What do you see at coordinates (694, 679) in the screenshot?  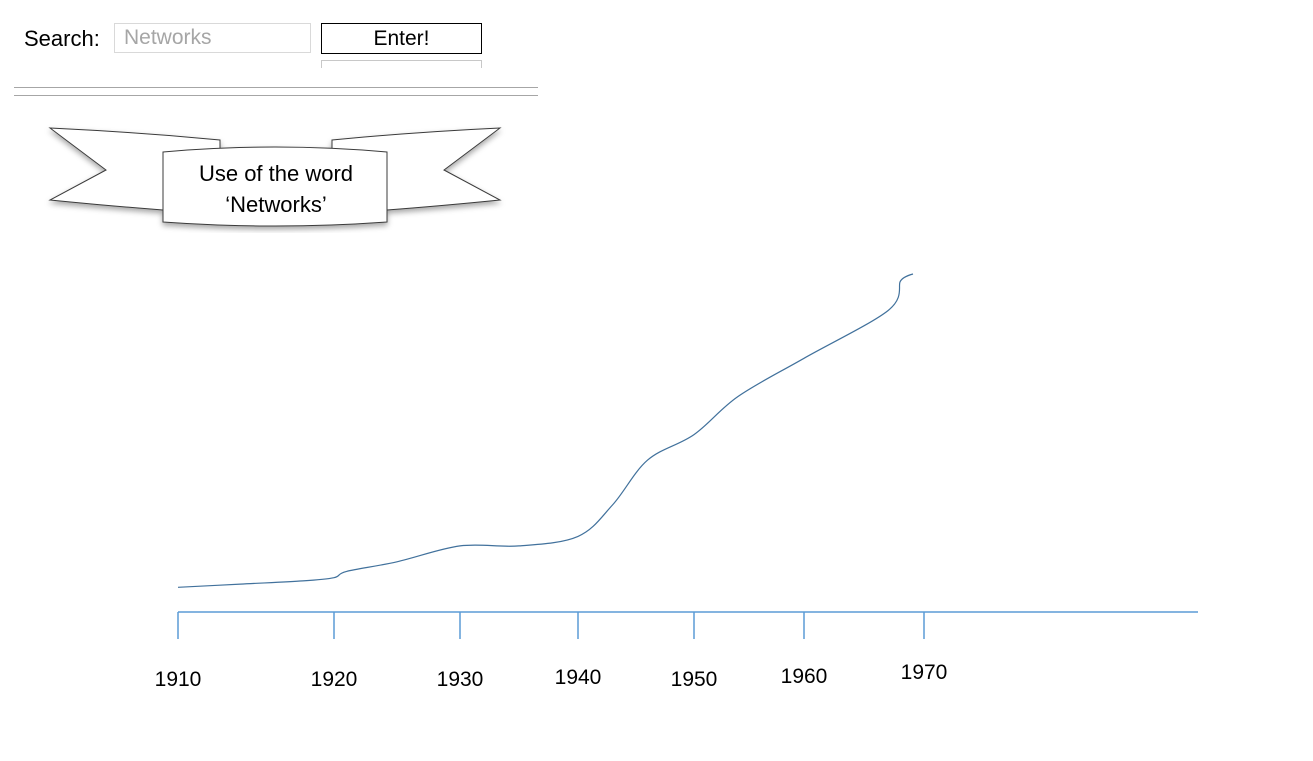 I see `x-tick-label-1950: 1950` at bounding box center [694, 679].